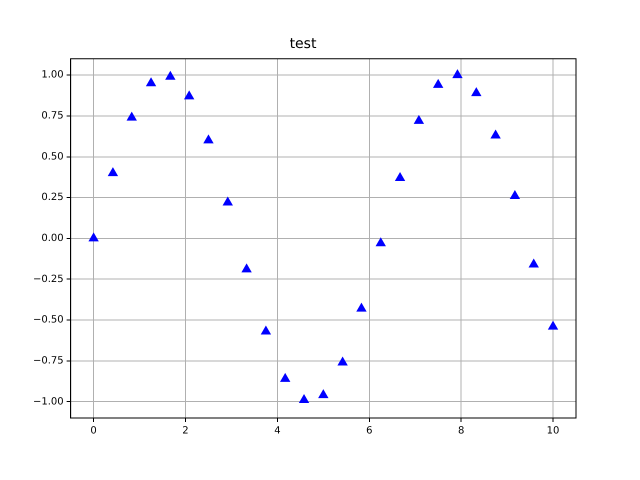 The width and height of the screenshot is (640, 480). Describe the element at coordinates (52, 238) in the screenshot. I see `y-tick-label: 0.00` at that location.